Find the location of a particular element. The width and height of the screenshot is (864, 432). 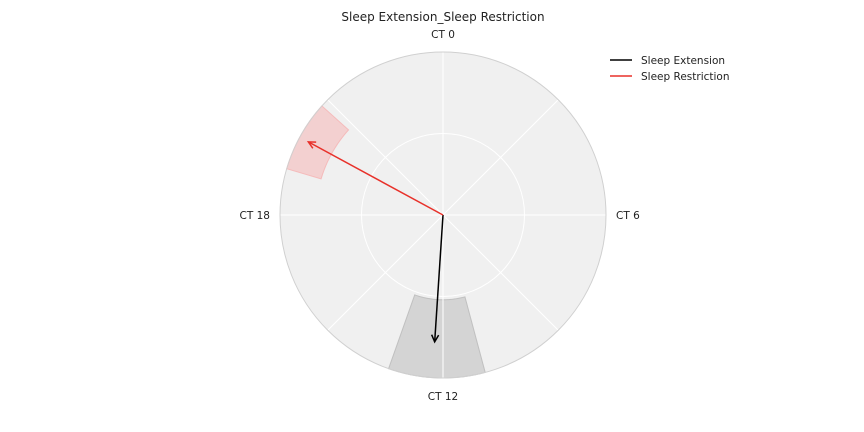

tick-label-3: CT 12 is located at coordinates (443, 397).